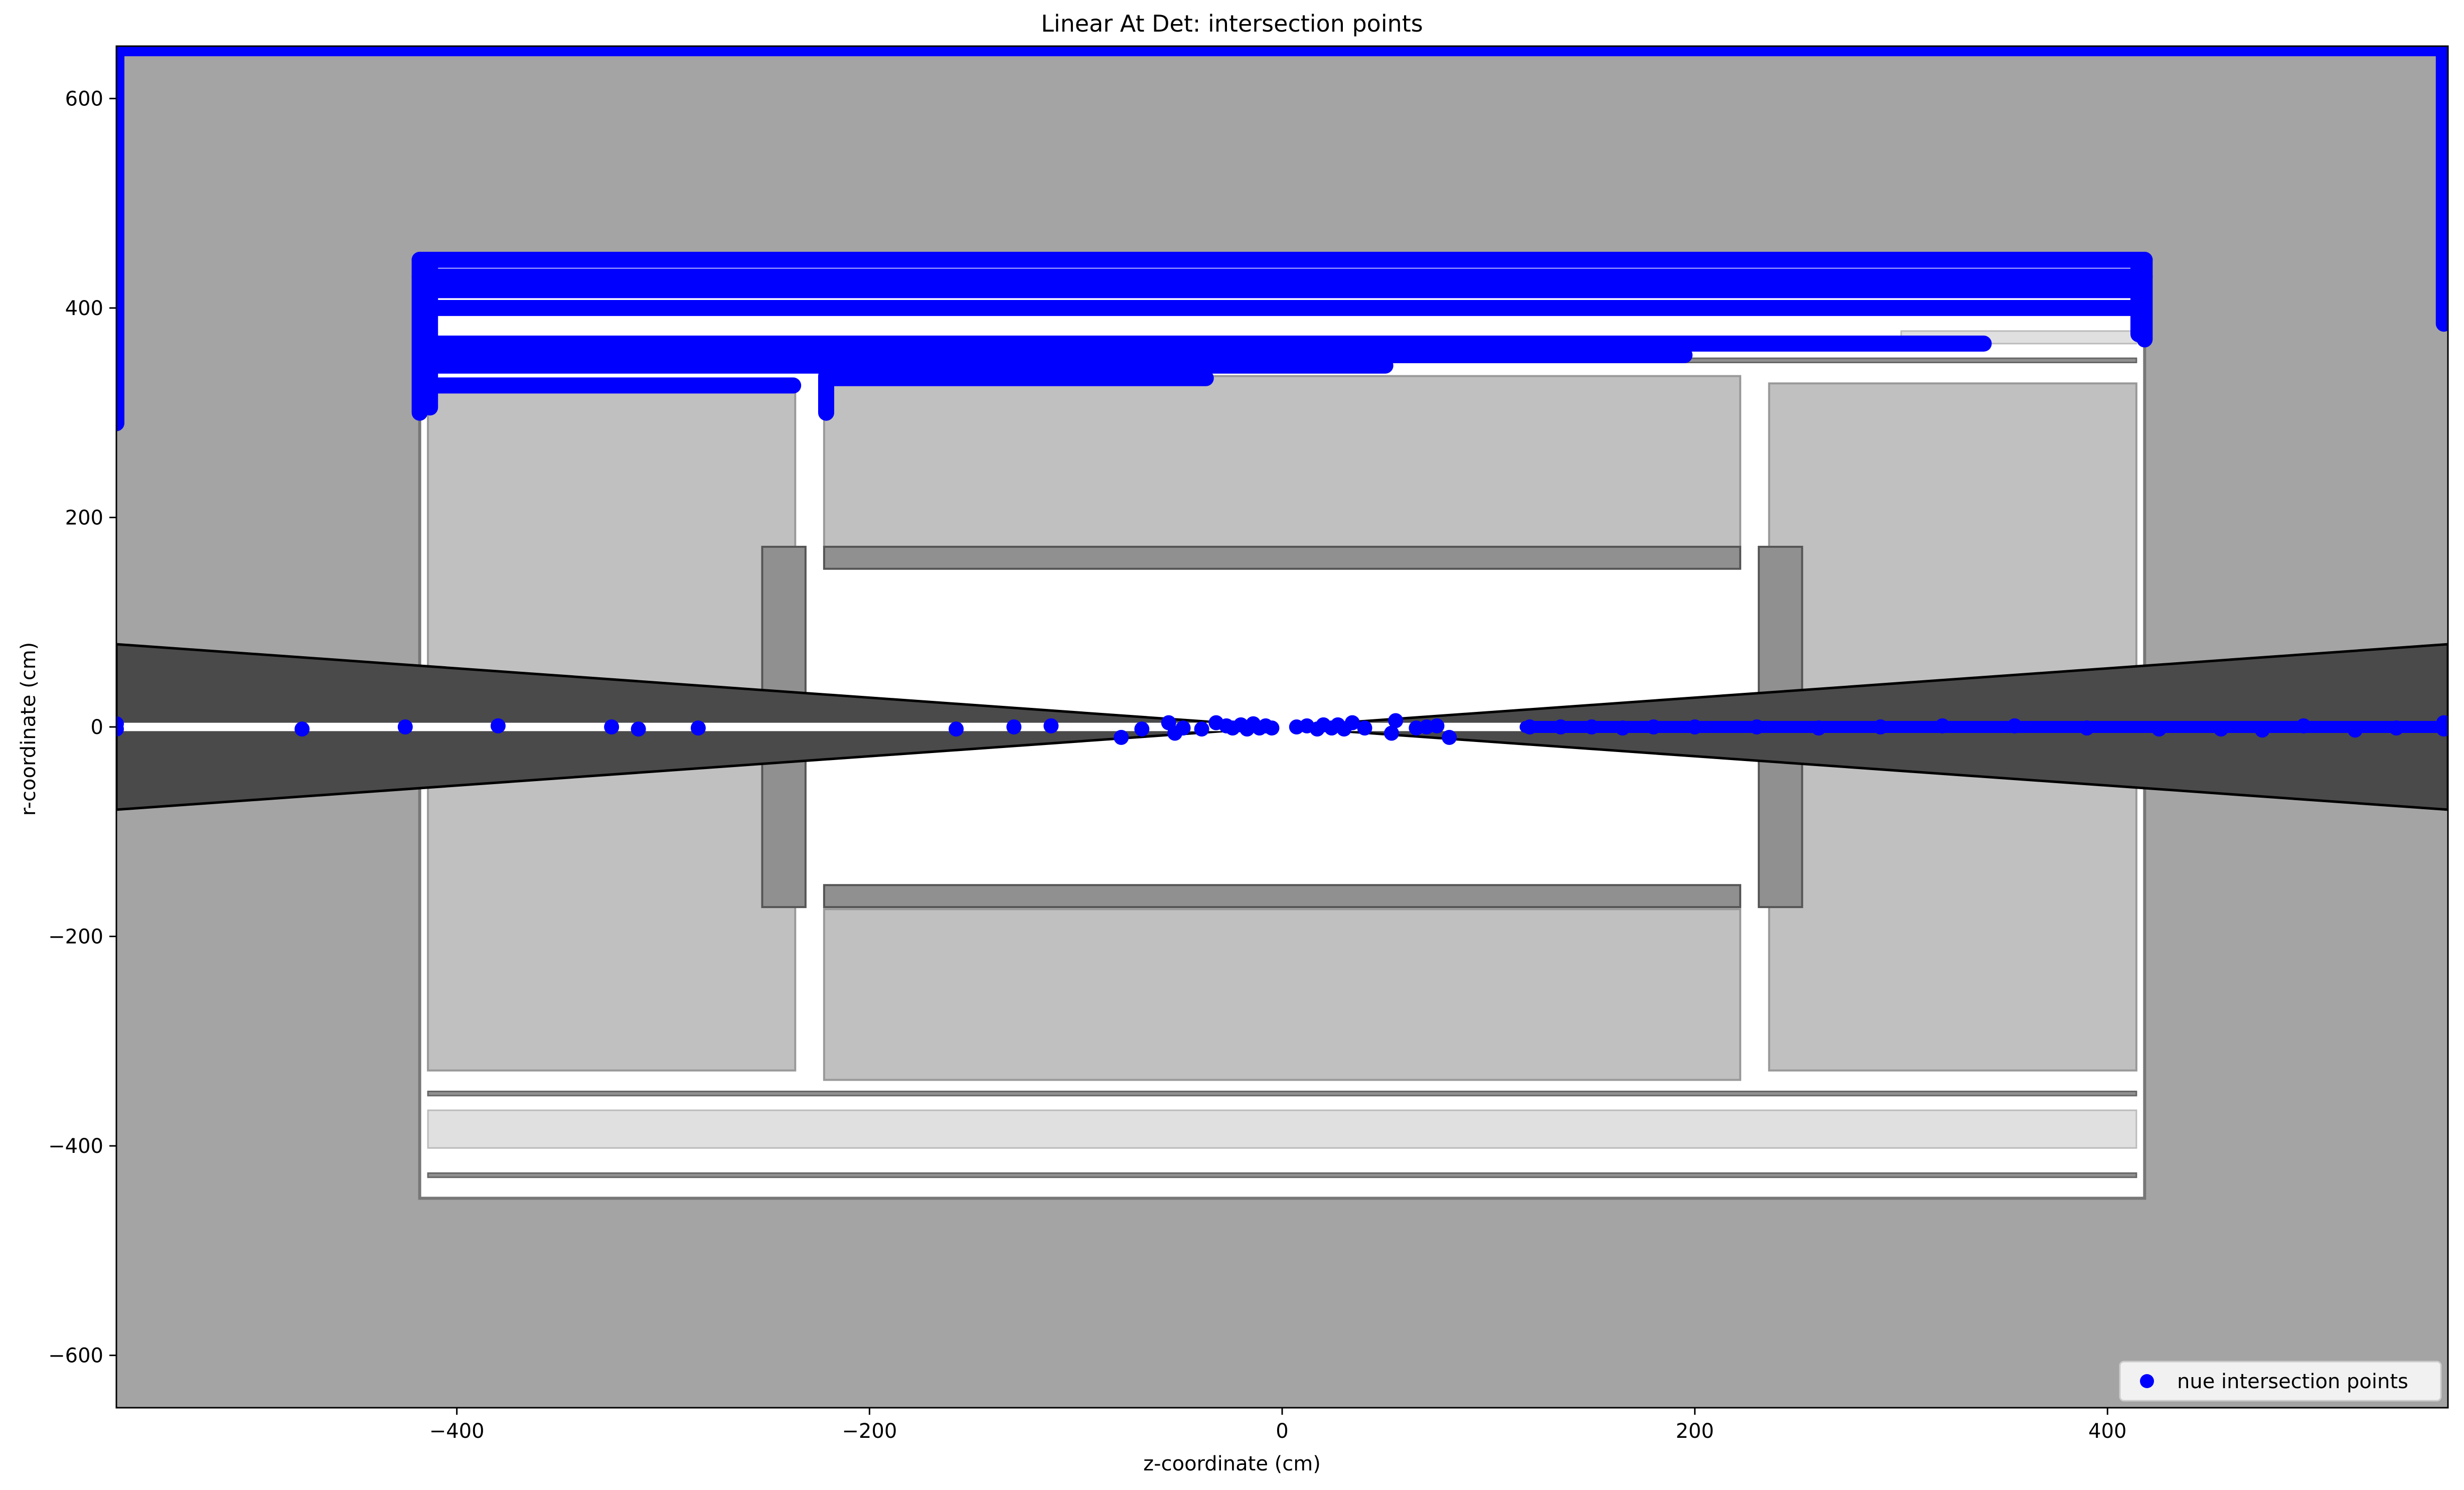 Image resolution: width=2464 pixels, height=1490 pixels. Describe the element at coordinates (869, 1431) in the screenshot. I see `x-tick-label: −200` at that location.